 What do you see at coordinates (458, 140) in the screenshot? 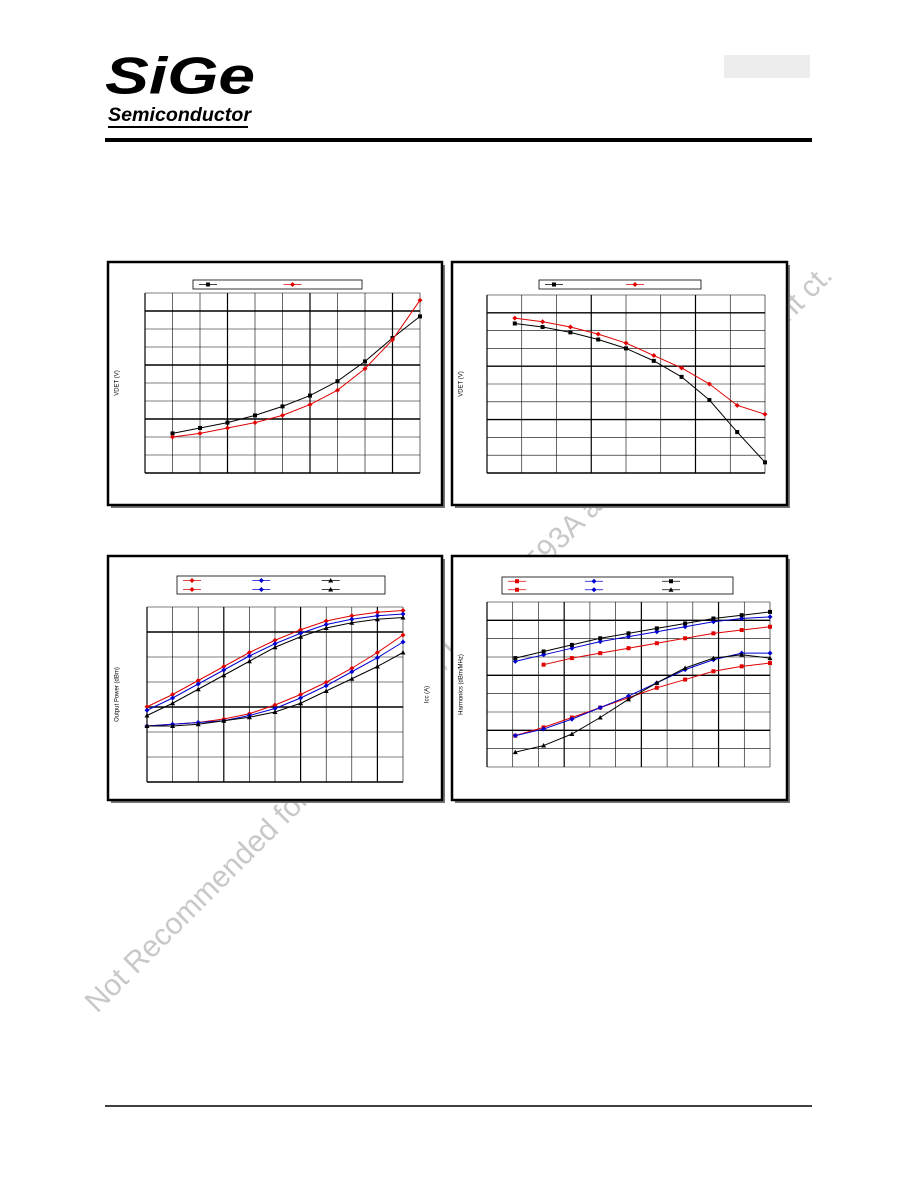
I see `header-rule` at bounding box center [458, 140].